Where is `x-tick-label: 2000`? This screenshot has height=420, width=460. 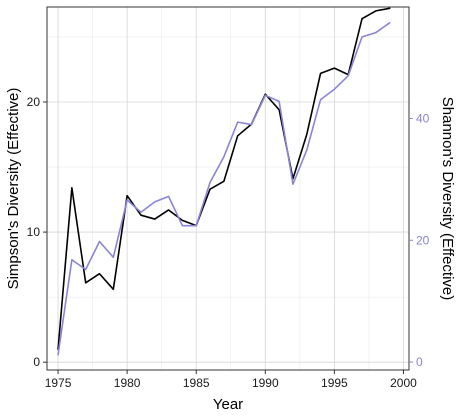 x-tick-label: 2000 is located at coordinates (403, 383).